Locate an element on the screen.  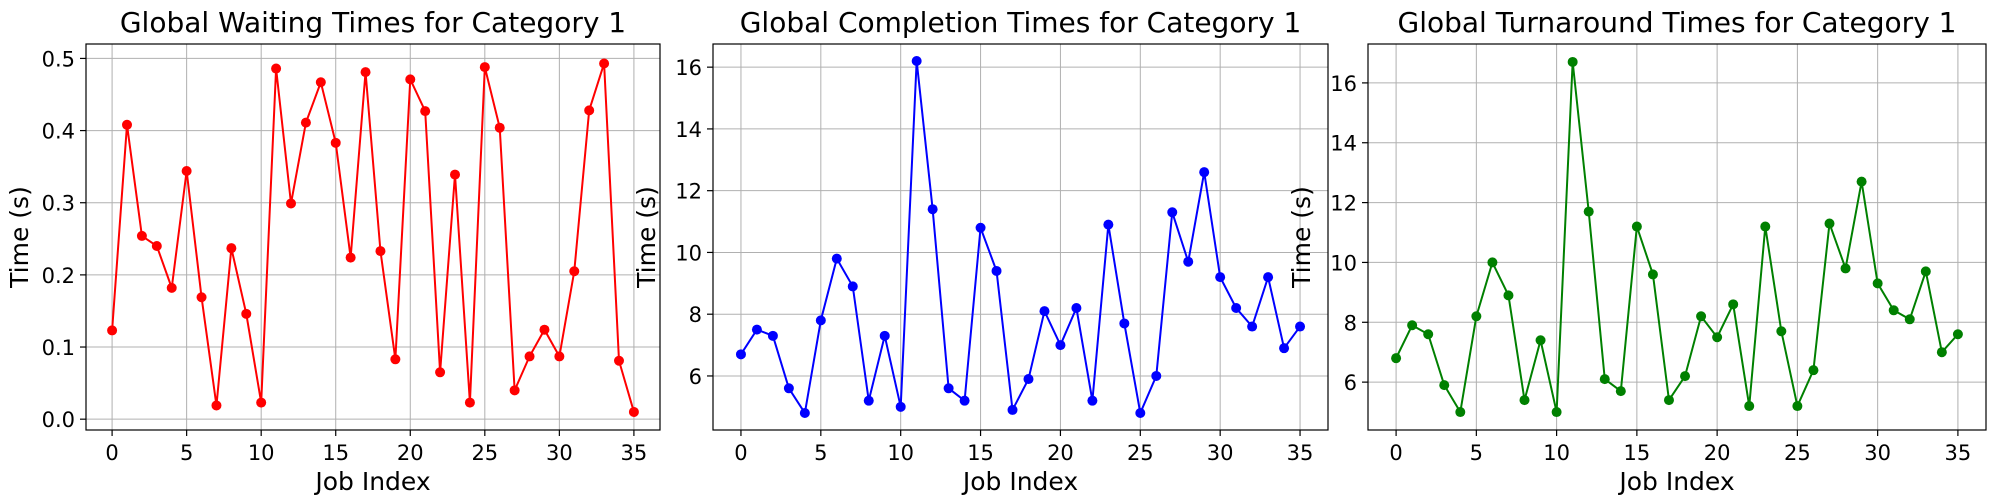
y-tick-label: 0.4 is located at coordinates (58, 132).